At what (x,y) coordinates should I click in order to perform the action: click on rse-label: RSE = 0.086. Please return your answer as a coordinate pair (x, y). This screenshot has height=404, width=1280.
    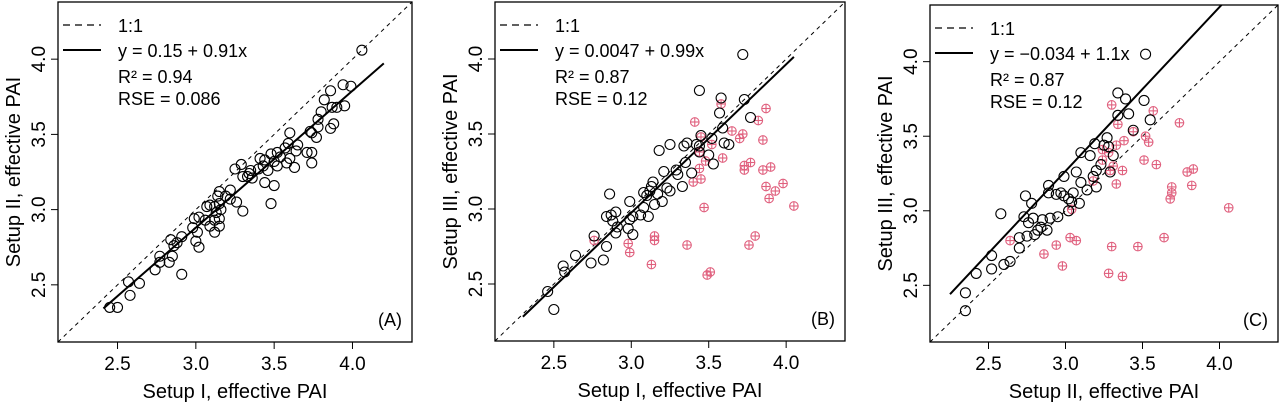
    Looking at the image, I should click on (169, 99).